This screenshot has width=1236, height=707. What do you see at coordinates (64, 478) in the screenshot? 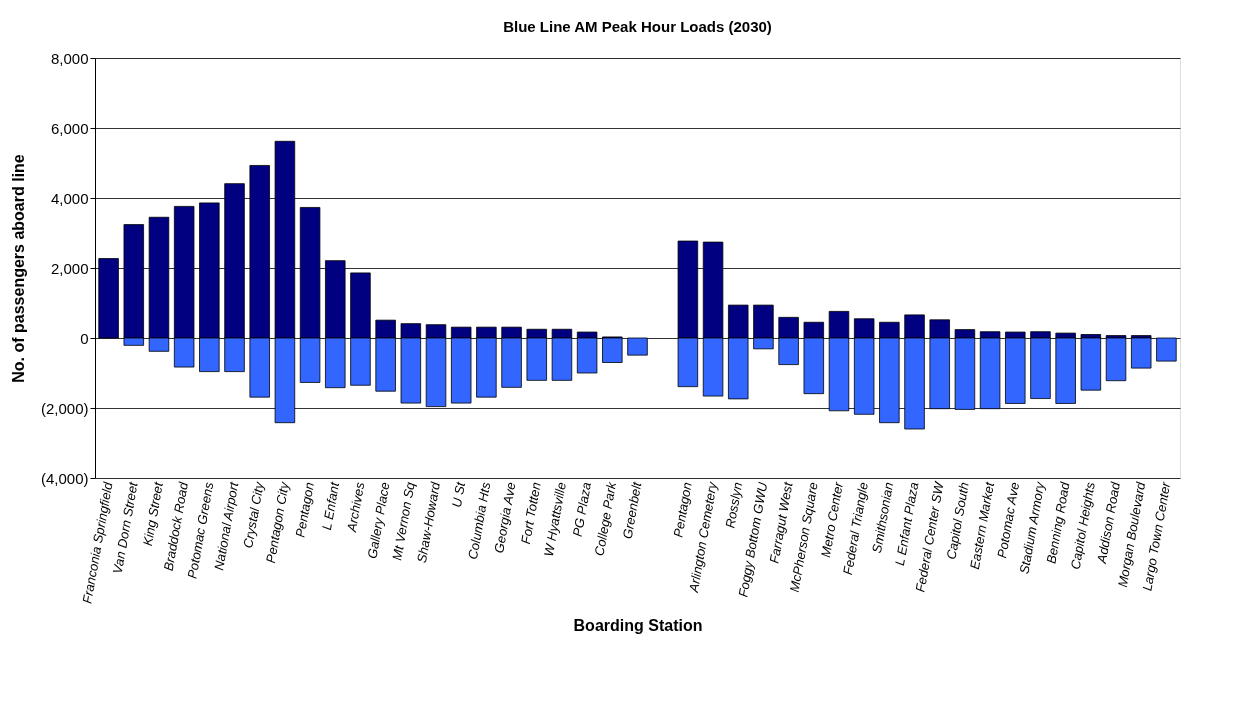
I see `y-tick-label: (4,000)` at bounding box center [64, 478].